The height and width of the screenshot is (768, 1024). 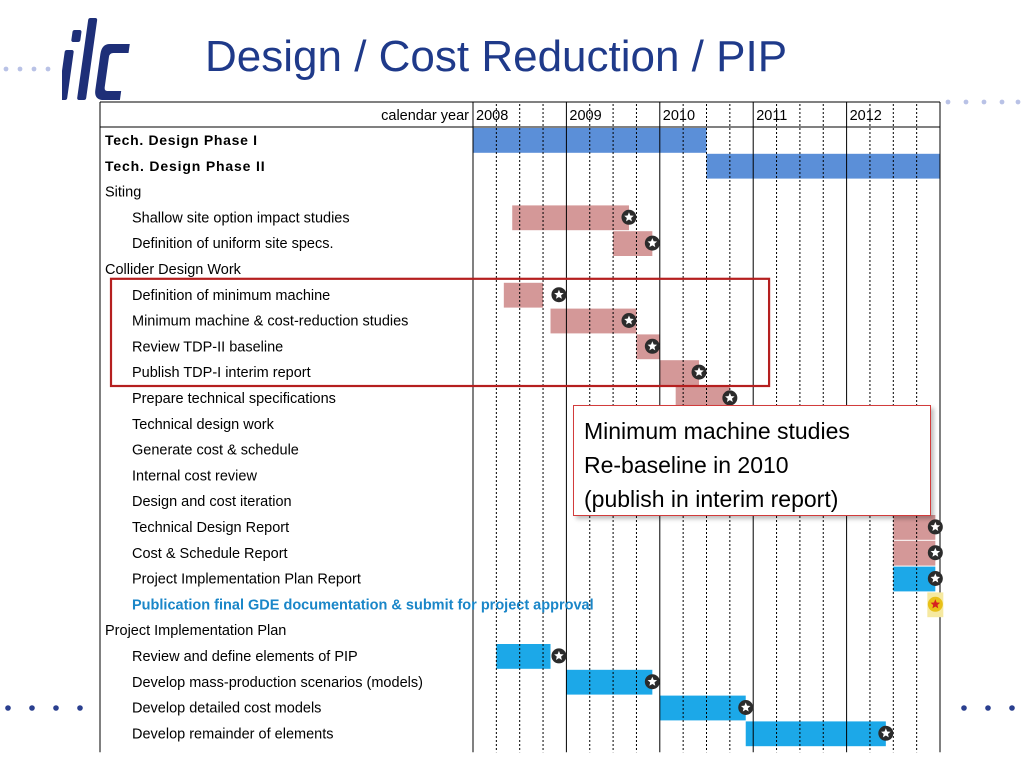 I want to click on task-label: Review TDP-II baseline, so click(x=207, y=347).